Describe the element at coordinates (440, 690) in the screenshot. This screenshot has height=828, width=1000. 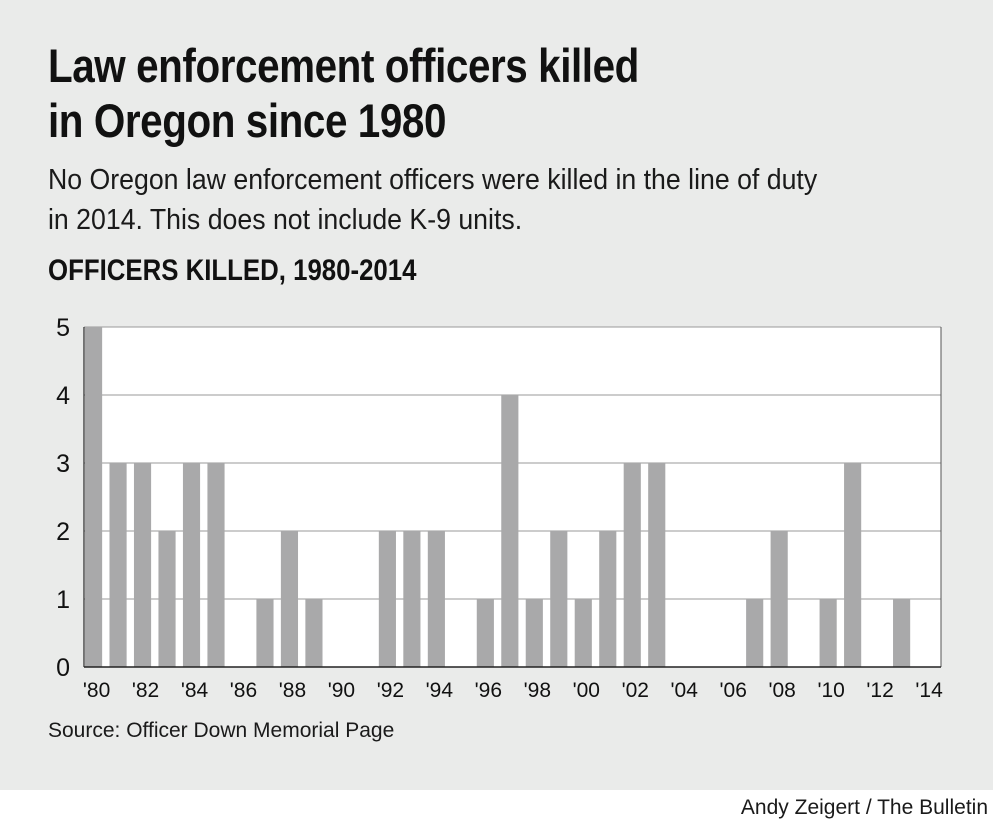
I see `x-tick-label: '94` at that location.